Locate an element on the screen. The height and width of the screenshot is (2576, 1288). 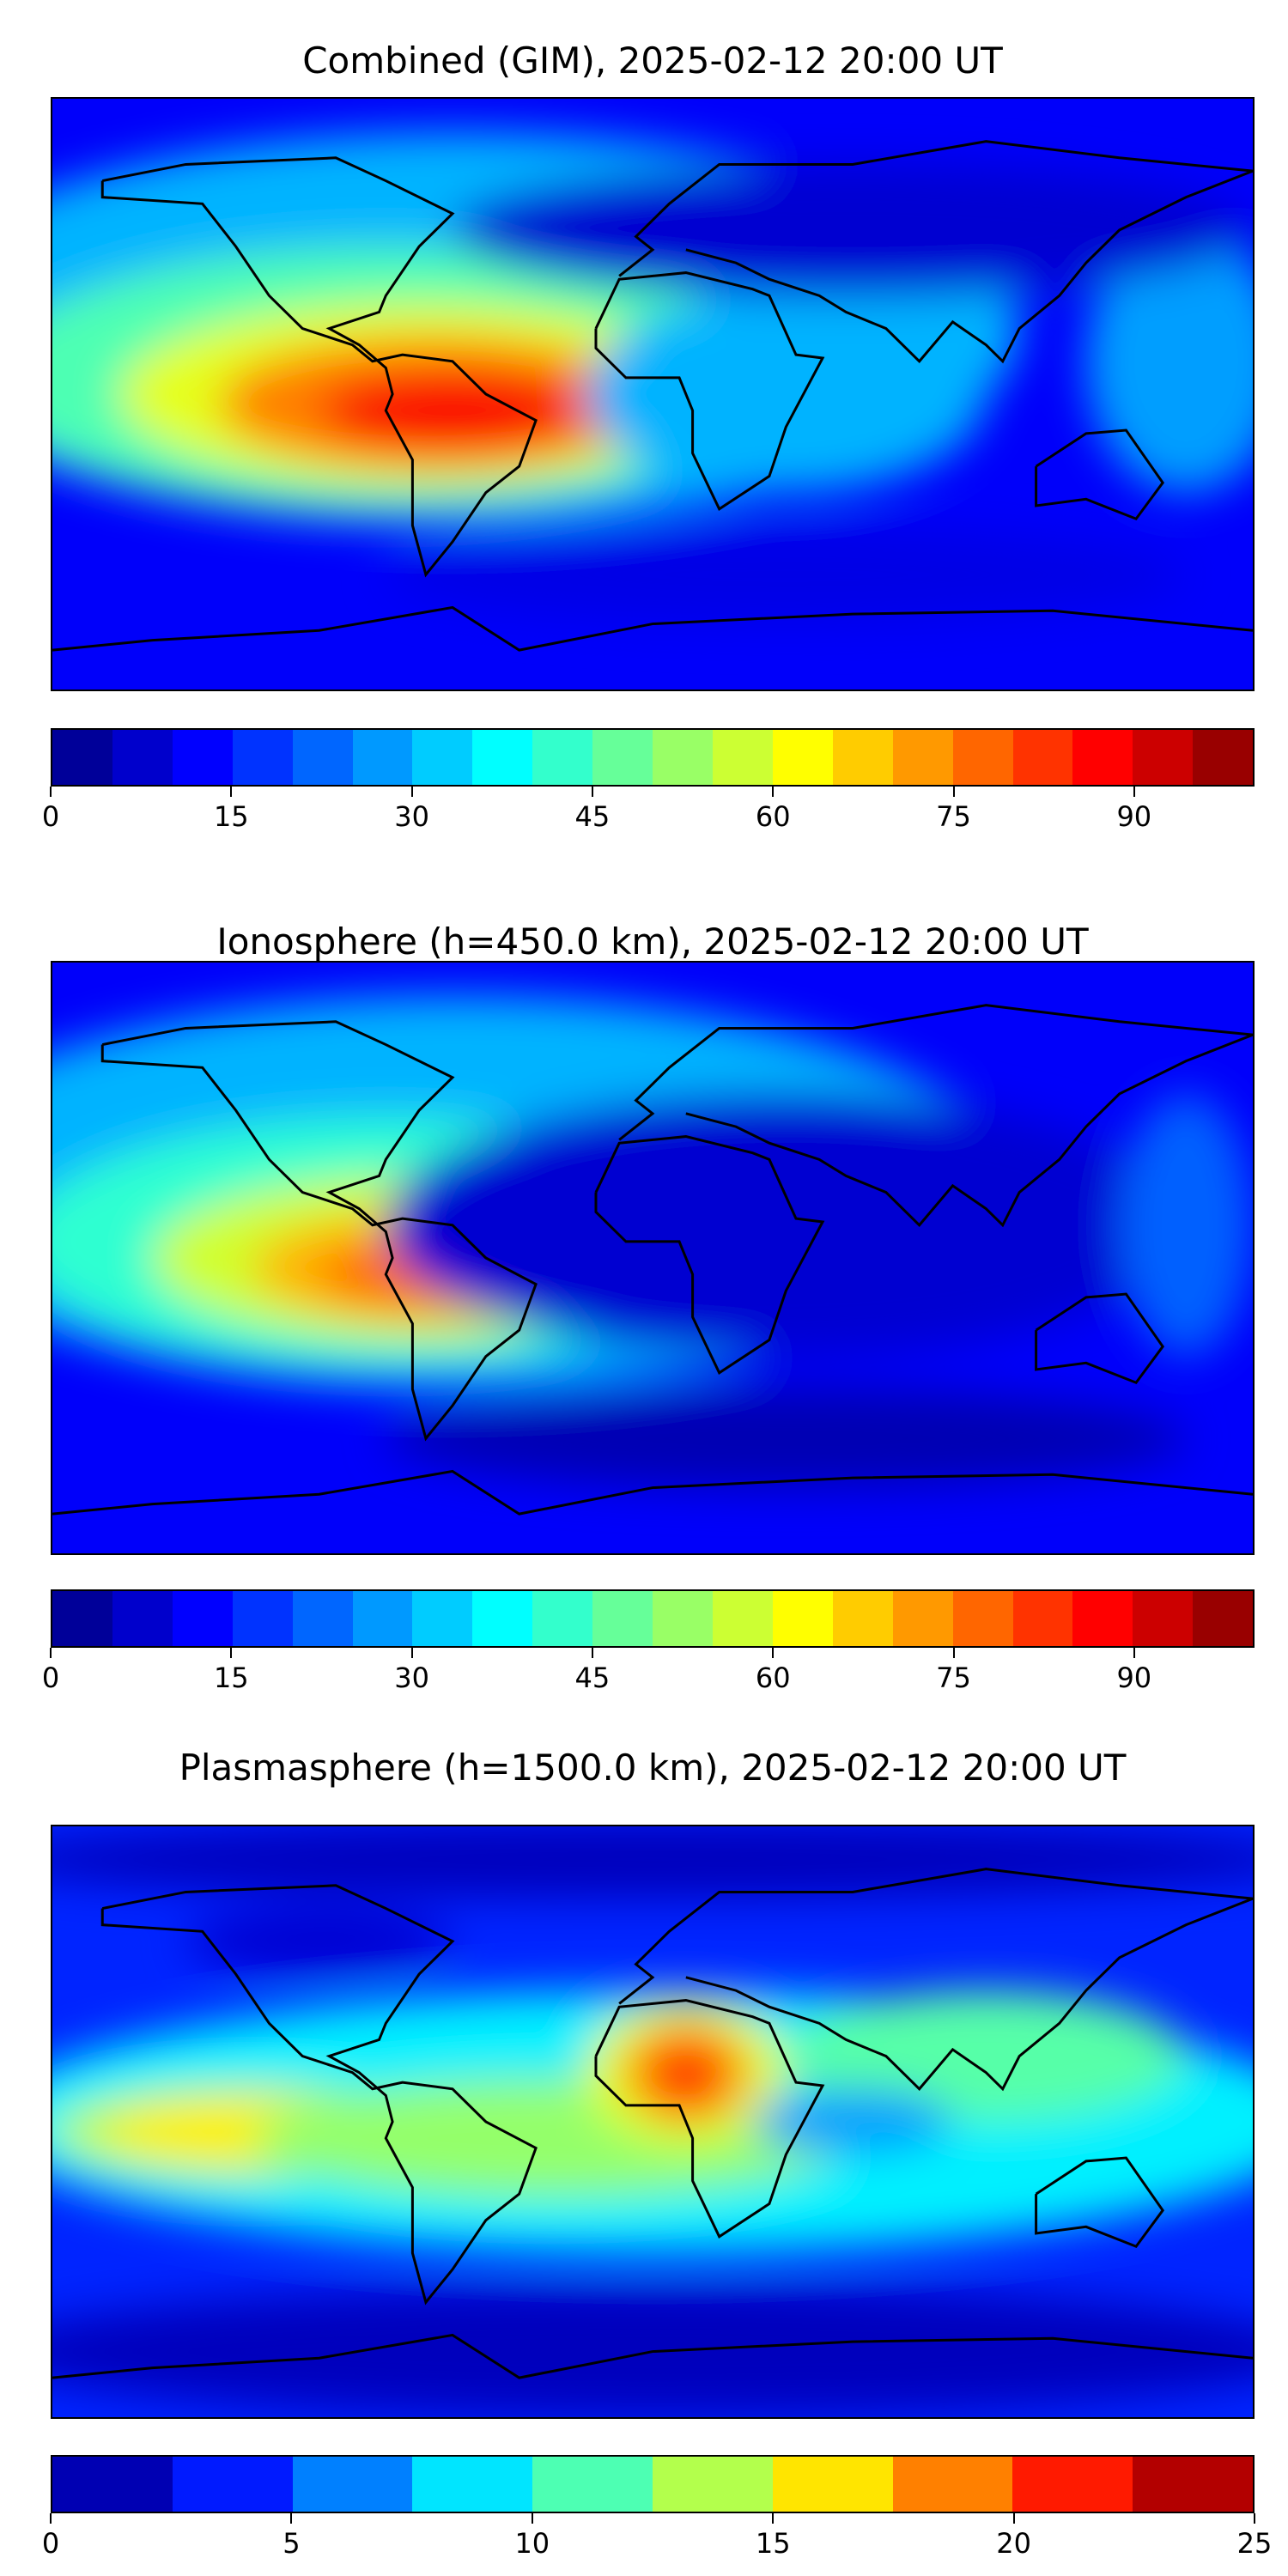
tick-label: 10 is located at coordinates (532, 2544).